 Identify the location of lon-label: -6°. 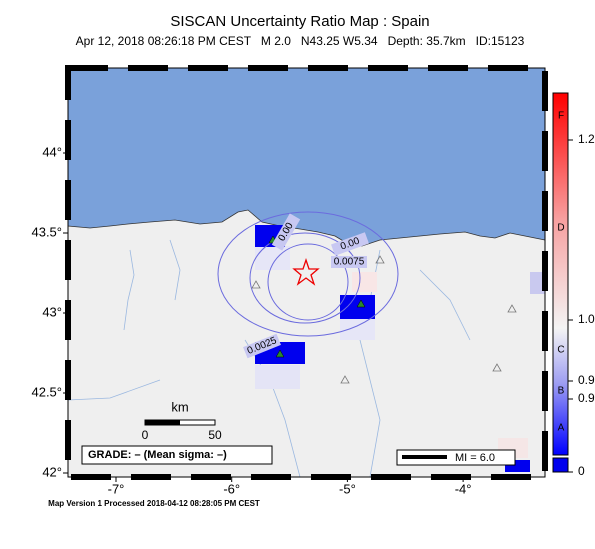
(231, 488).